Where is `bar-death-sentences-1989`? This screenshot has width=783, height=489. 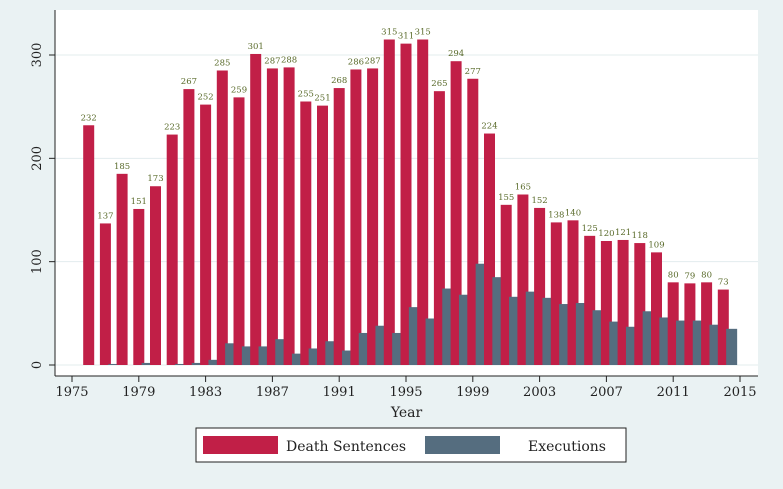
bar-death-sentences-1989 is located at coordinates (306, 233).